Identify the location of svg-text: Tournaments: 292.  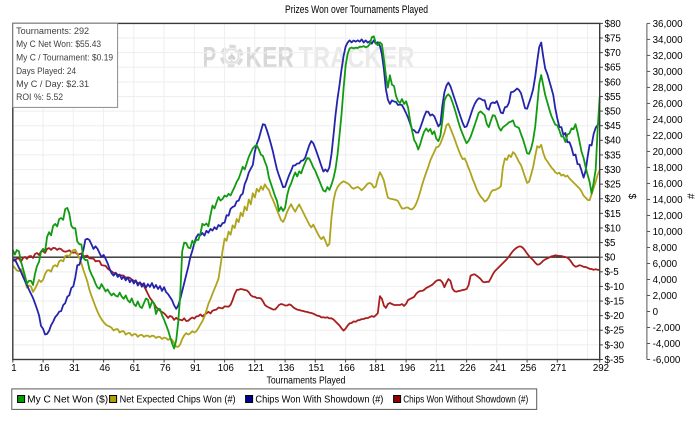
(52, 31).